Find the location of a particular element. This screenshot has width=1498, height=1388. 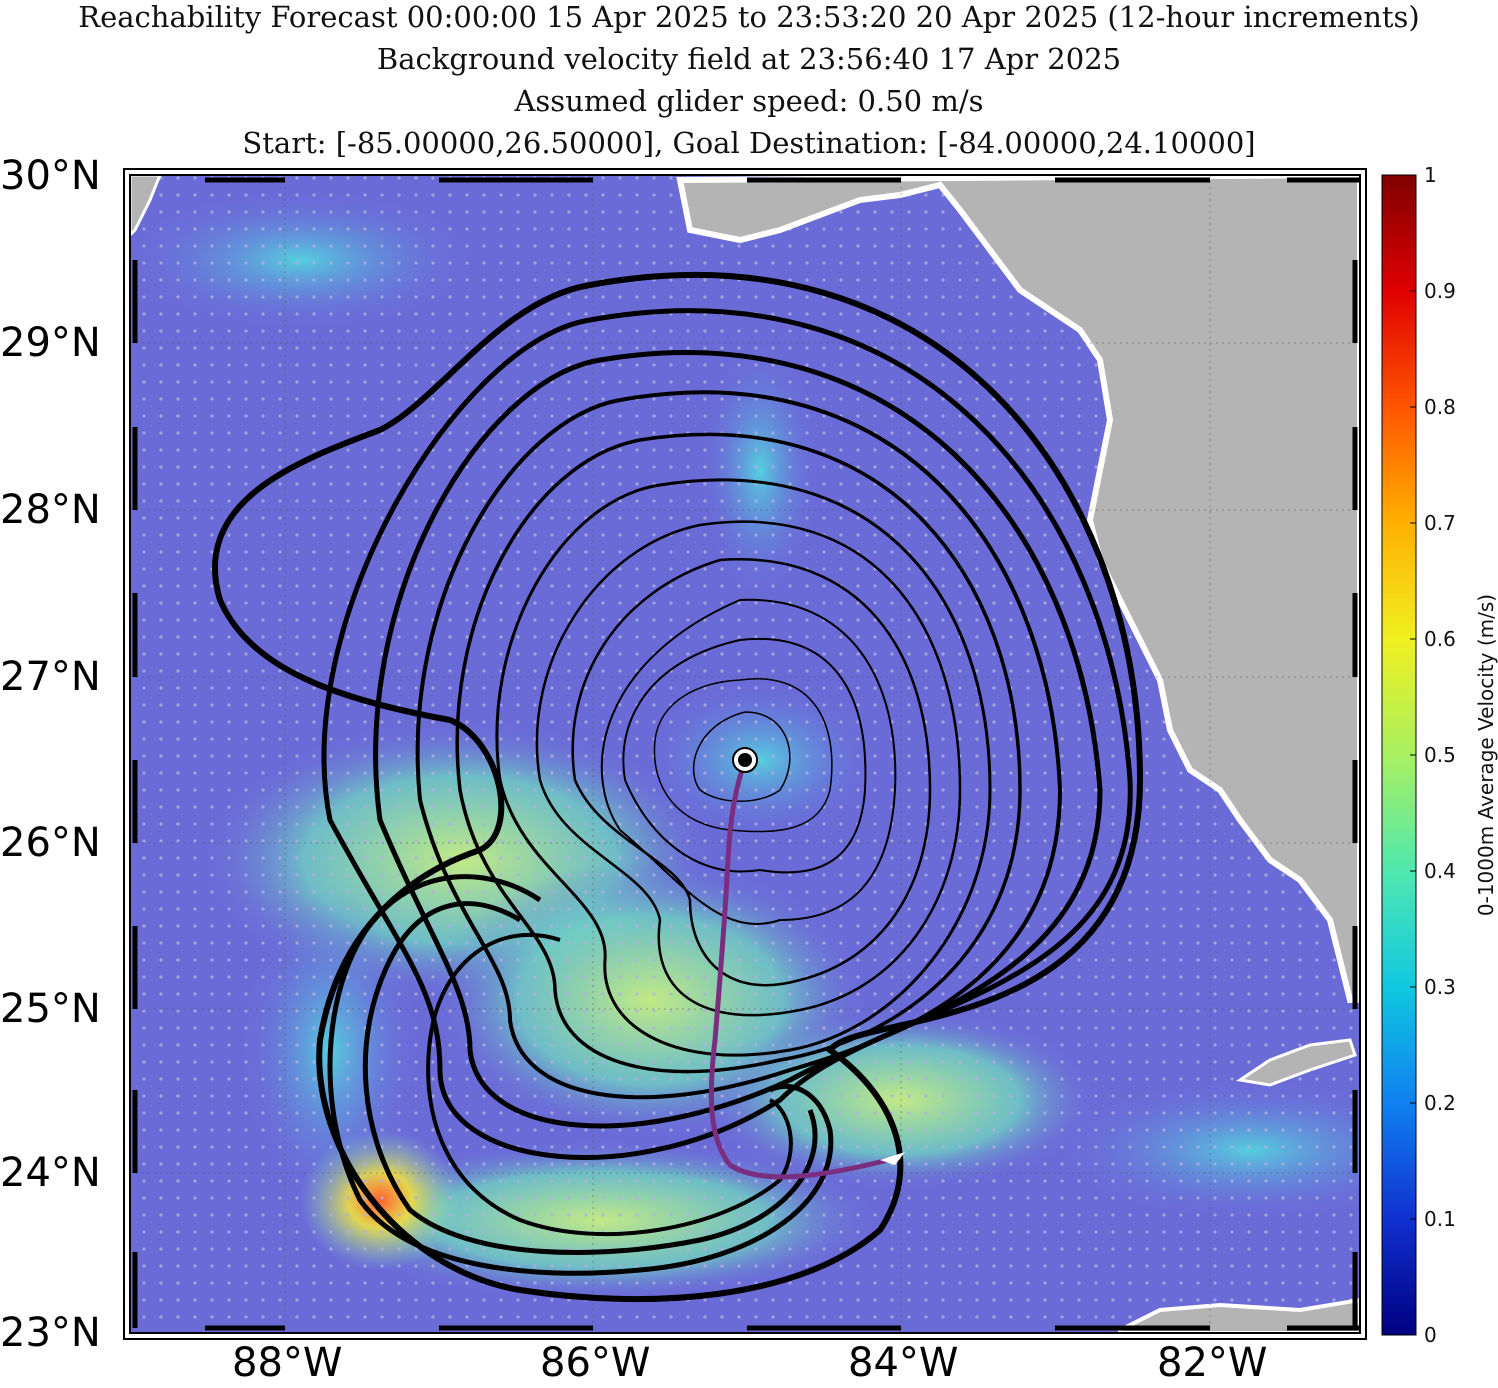

lat-label-26: 26°N is located at coordinates (50, 843).